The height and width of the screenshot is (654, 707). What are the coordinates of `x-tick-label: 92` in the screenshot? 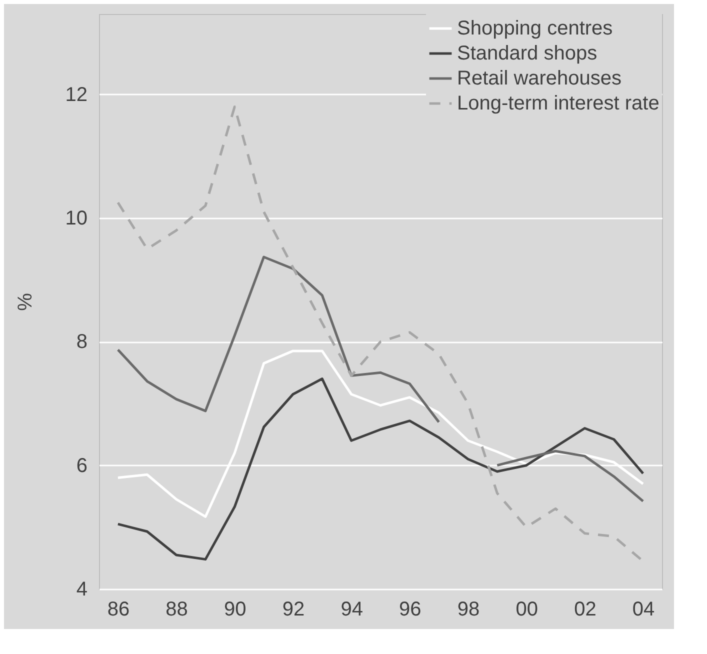 It's located at (293, 609).